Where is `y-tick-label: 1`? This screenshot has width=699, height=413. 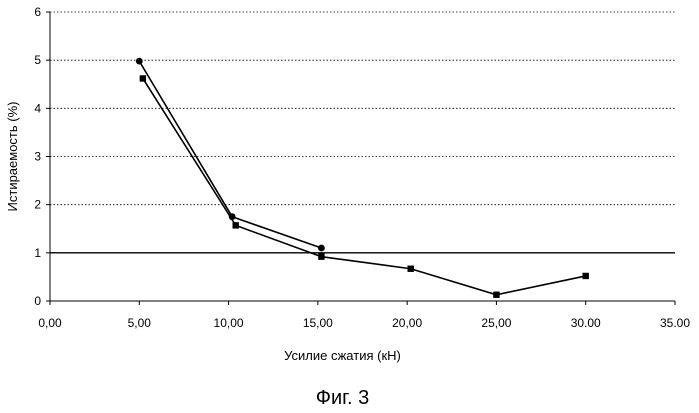
y-tick-label: 1 is located at coordinates (37, 253).